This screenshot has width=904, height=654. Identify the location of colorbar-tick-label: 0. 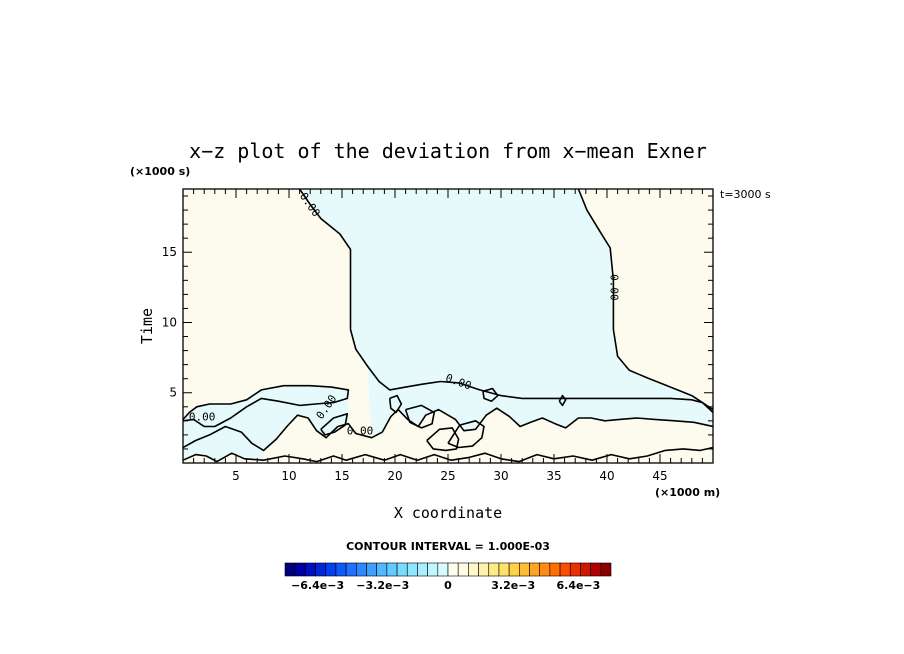
(448, 585).